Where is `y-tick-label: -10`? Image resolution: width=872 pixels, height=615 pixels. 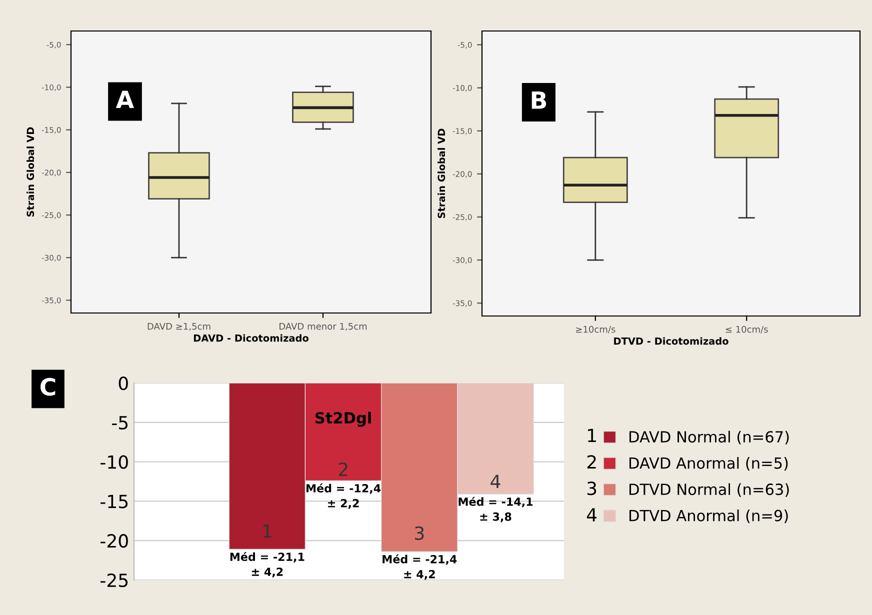
y-tick-label: -10 is located at coordinates (114, 462).